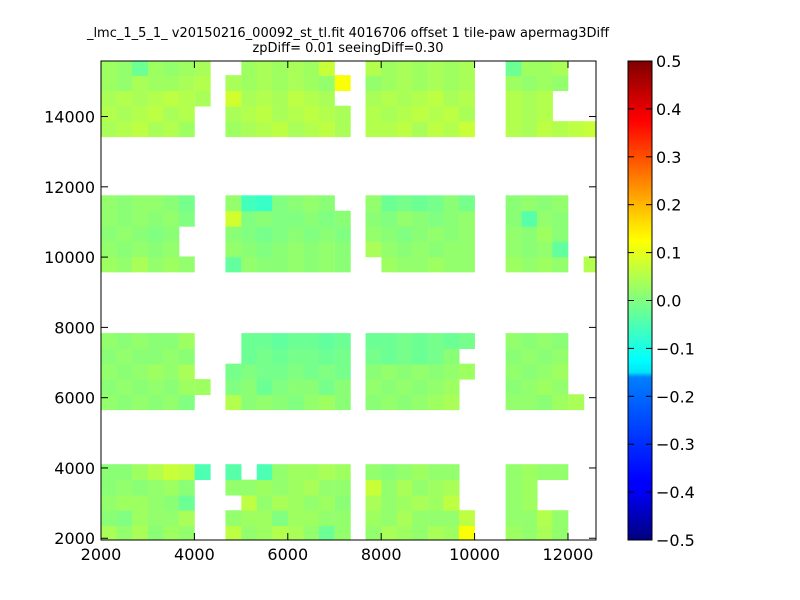 The height and width of the screenshot is (600, 800). What do you see at coordinates (74, 538) in the screenshot?
I see `y-tick-label: 2000` at bounding box center [74, 538].